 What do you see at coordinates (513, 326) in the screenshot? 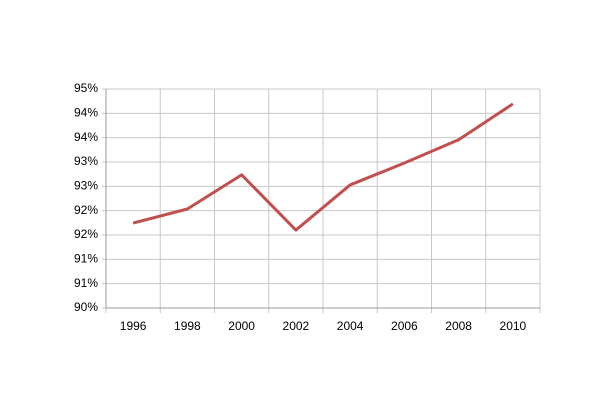
I see `x-tick-label: 2010` at bounding box center [513, 326].